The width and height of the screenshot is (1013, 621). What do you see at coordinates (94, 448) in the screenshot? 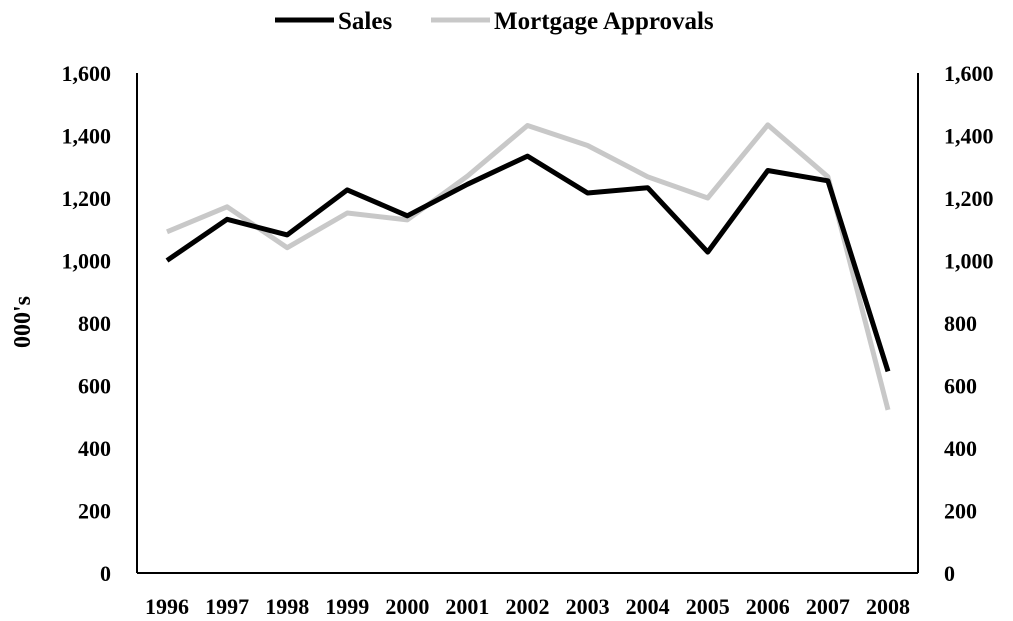
I see `y-tick-label-left: 400` at bounding box center [94, 448].